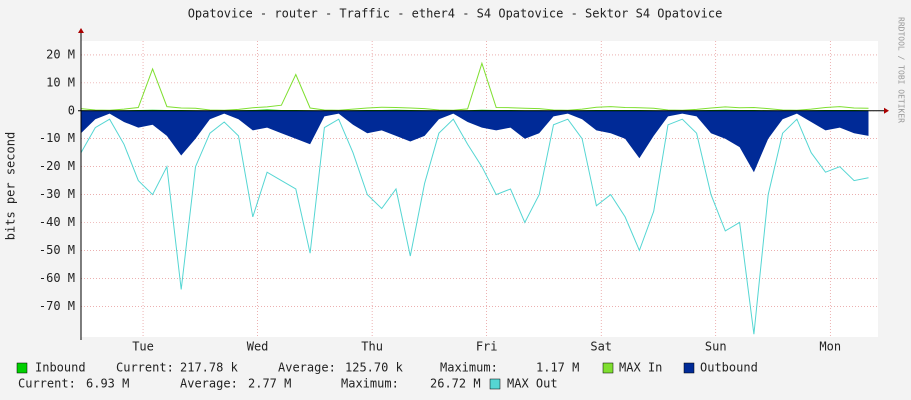 The image size is (911, 400). What do you see at coordinates (487, 347) in the screenshot?
I see `x-tick-label: Fri` at bounding box center [487, 347].